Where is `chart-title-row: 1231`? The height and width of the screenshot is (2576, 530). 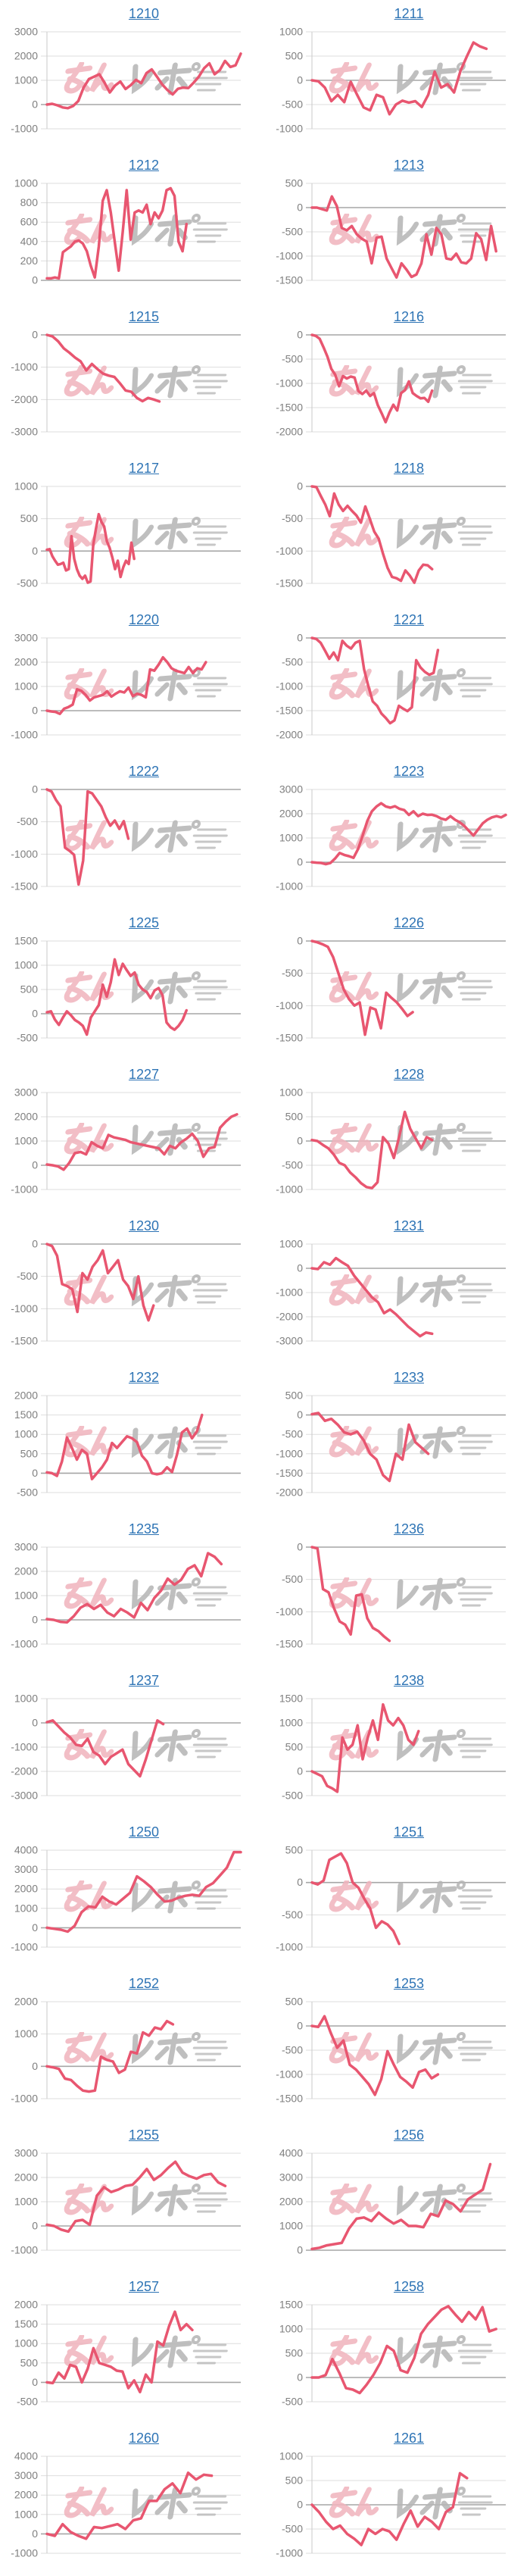 chart-title-row: 1231 is located at coordinates (397, 1226).